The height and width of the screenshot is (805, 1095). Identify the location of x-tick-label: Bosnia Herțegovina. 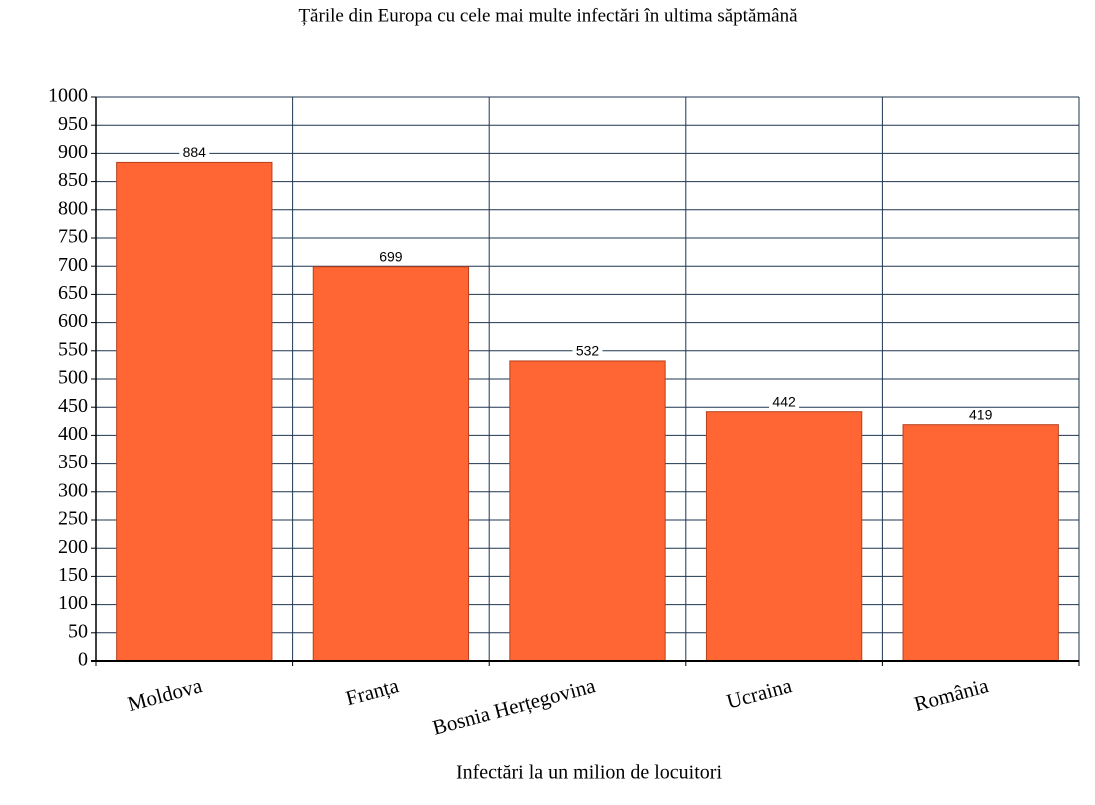
(514, 706).